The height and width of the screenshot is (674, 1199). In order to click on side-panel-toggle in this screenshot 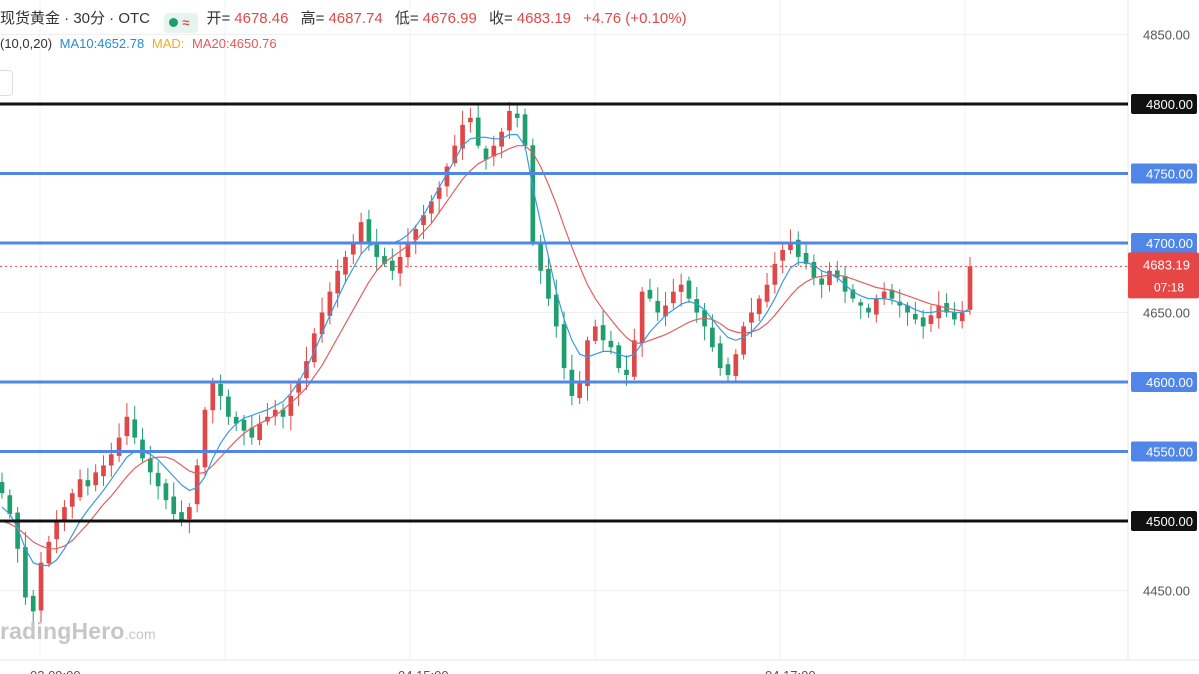, I will do `click(6, 83)`.